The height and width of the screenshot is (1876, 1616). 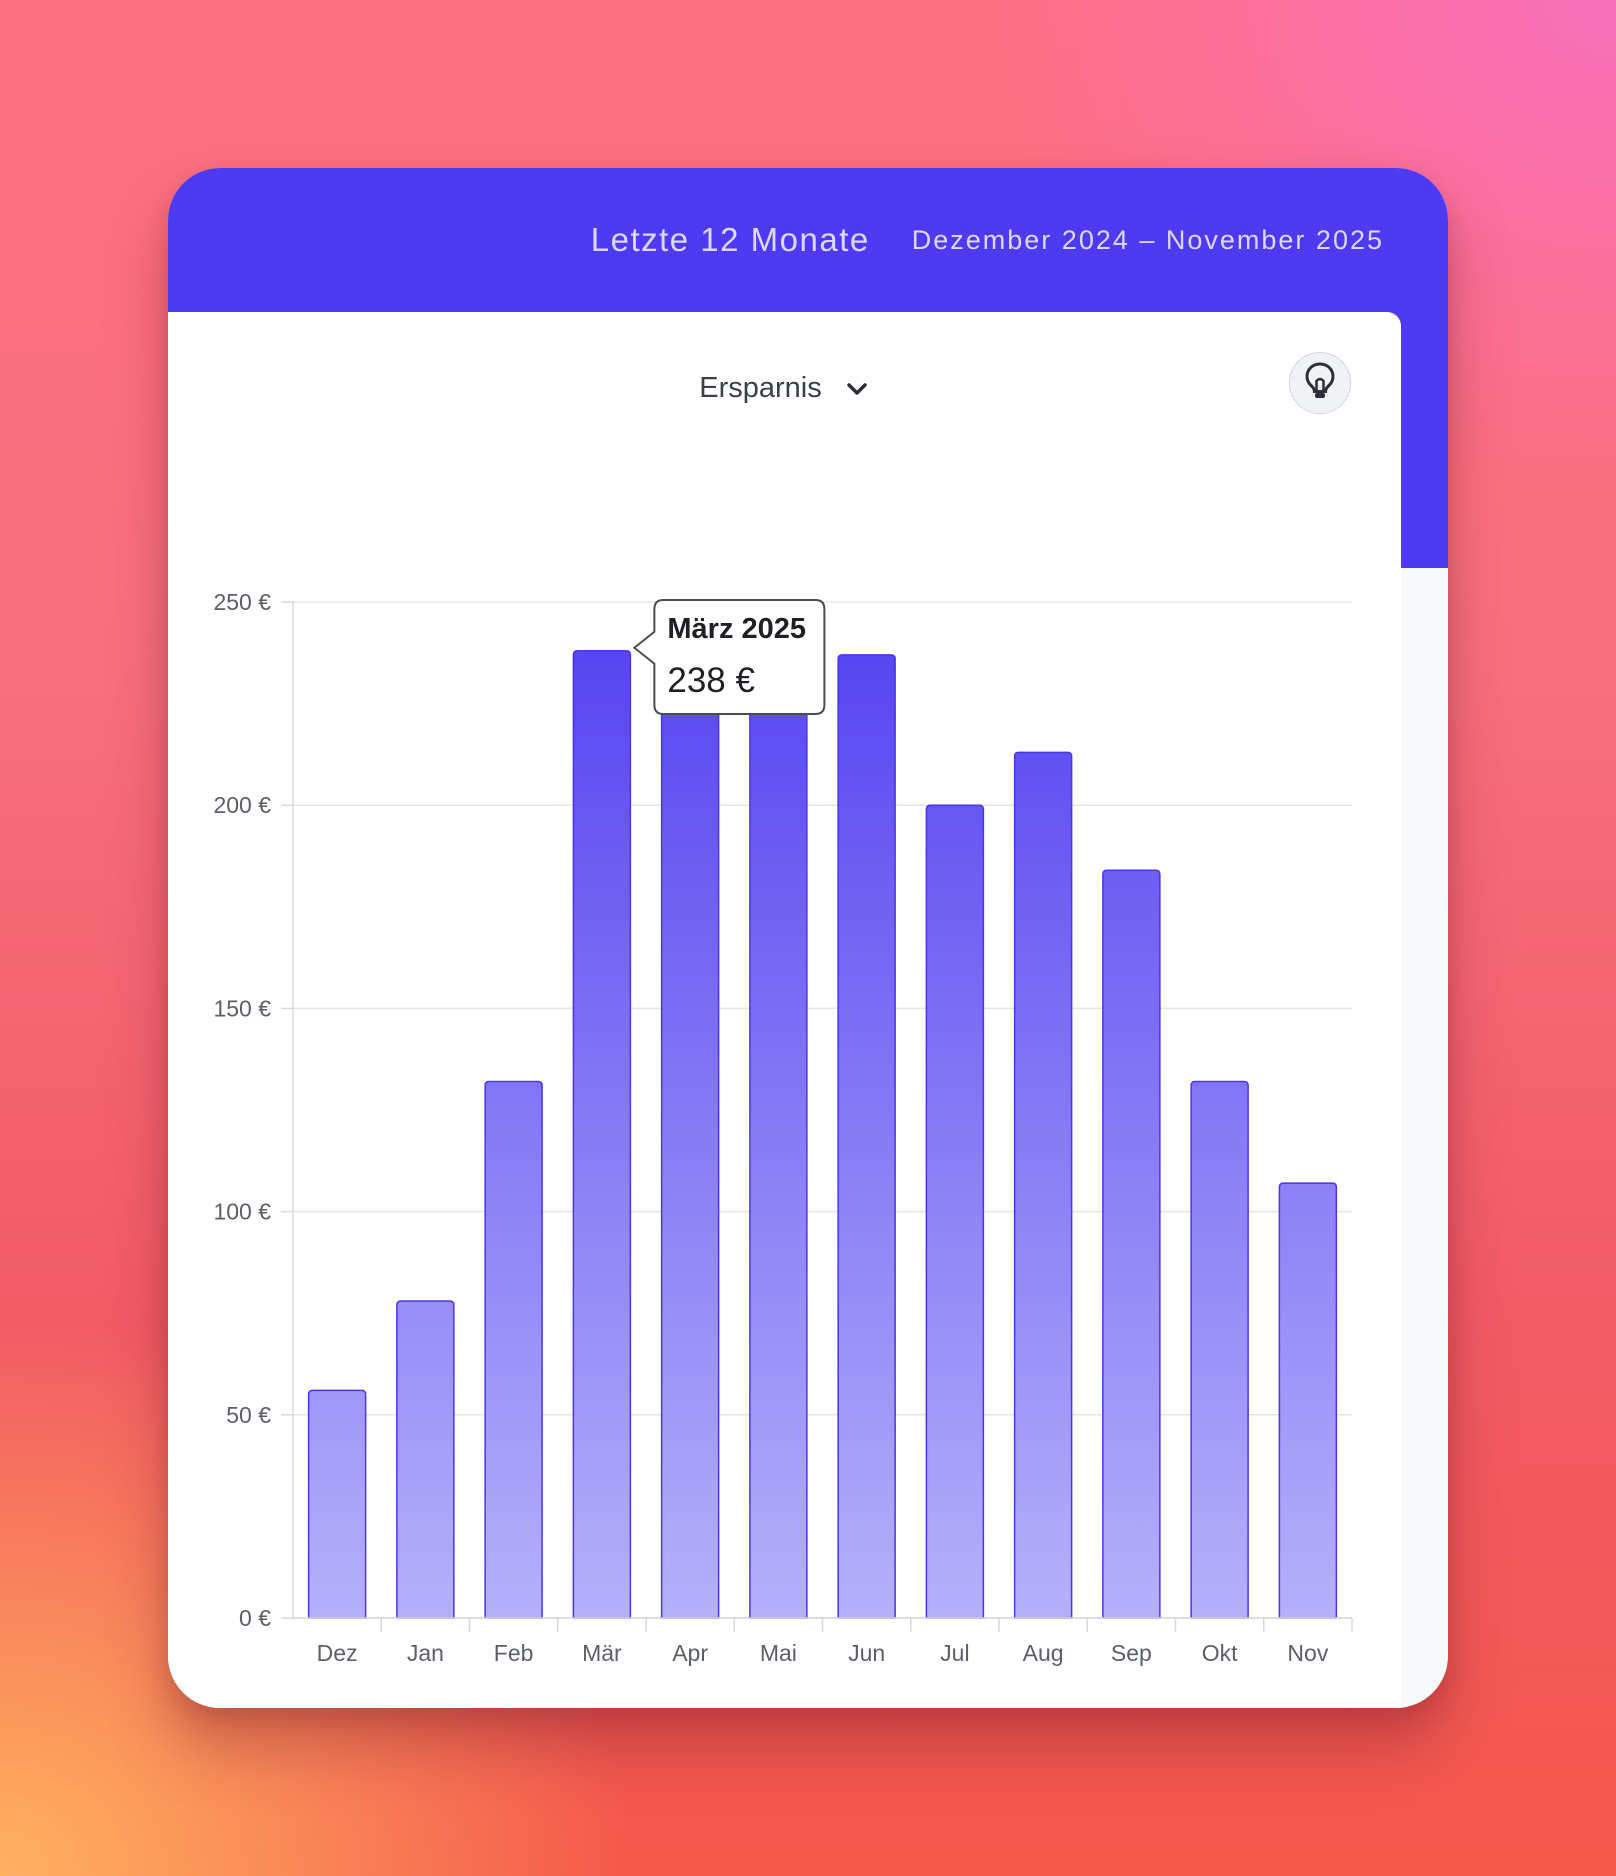 What do you see at coordinates (248, 1415) in the screenshot?
I see `y-tick-label: 50 €` at bounding box center [248, 1415].